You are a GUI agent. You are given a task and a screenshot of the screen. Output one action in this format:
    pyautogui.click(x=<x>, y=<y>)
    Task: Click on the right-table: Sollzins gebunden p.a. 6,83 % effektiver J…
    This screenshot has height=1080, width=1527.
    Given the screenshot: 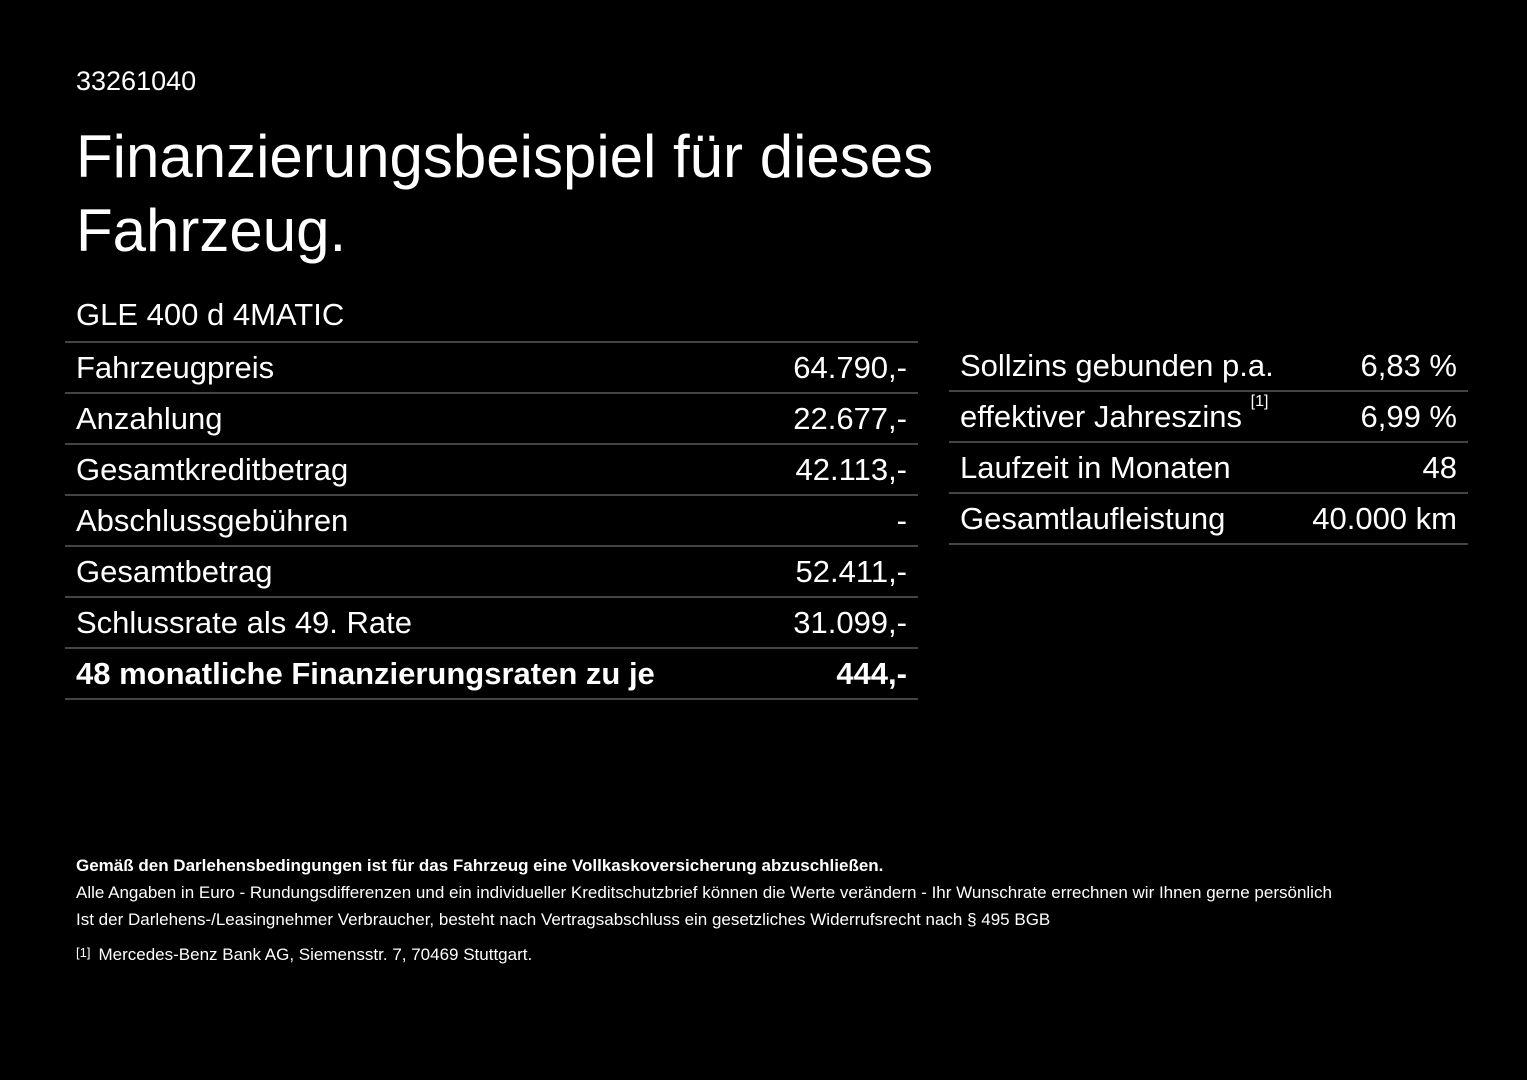 What is the action you would take?
    pyautogui.click(x=1208, y=443)
    